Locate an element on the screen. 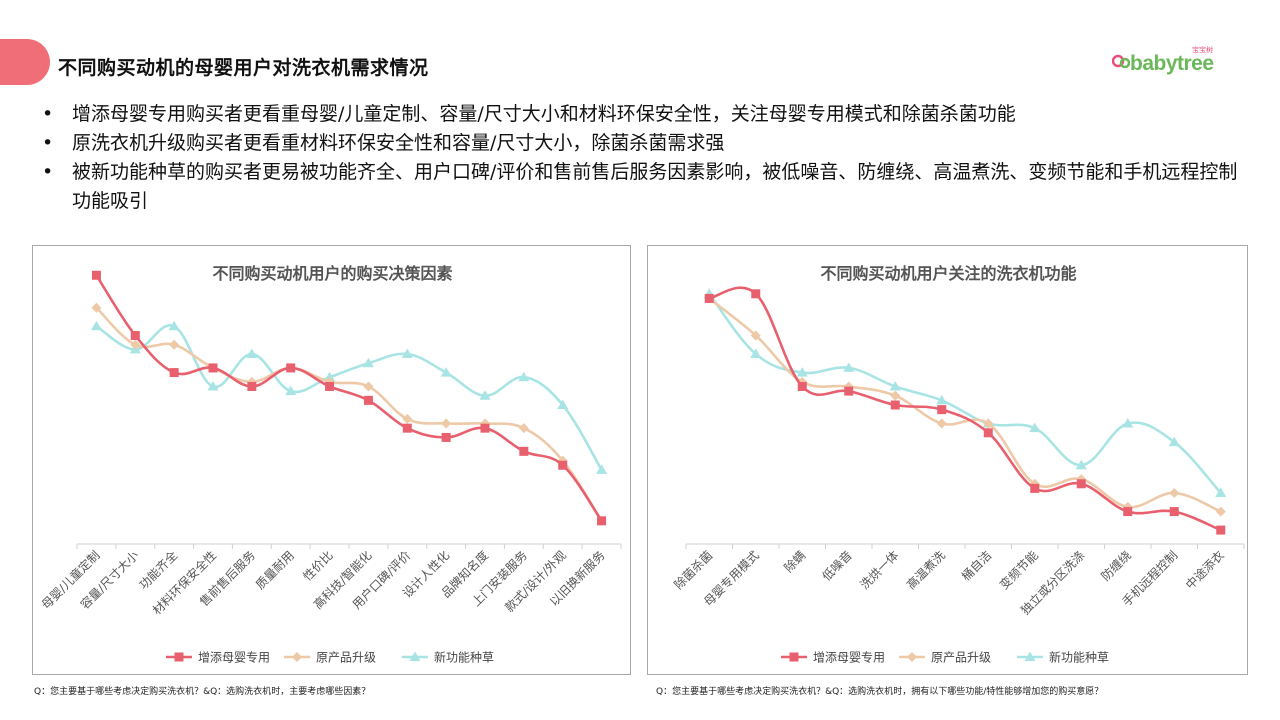  bullet-item: 原洗衣机升级购买者更看重材料环保安全性和容量/尺寸大小，除菌杀菌需求强 is located at coordinates (647, 143).